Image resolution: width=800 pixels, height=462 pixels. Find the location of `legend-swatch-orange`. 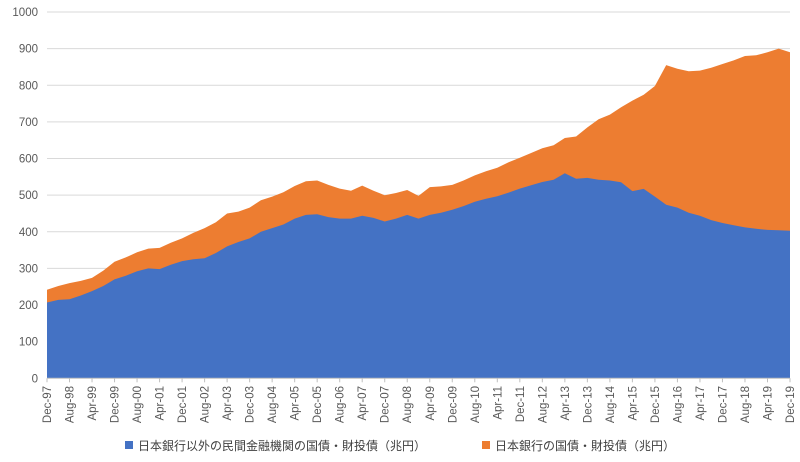

legend-swatch-orange is located at coordinates (486, 445).